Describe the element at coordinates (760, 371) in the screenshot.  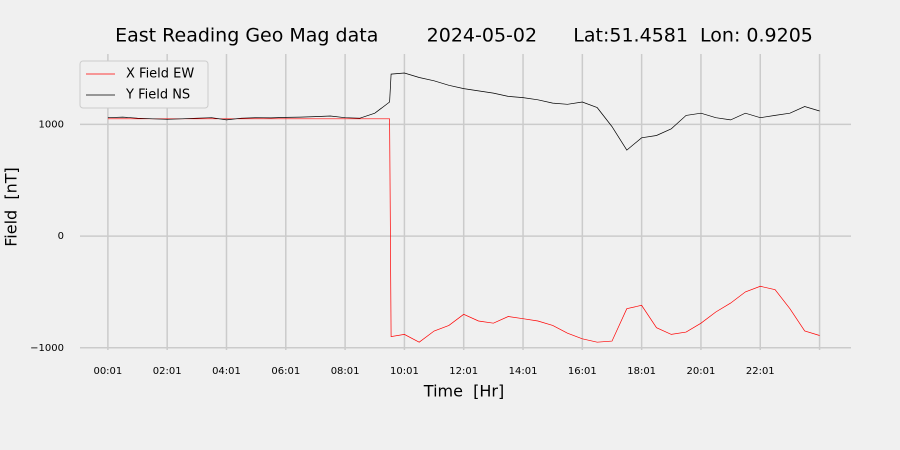
I see `x-tick-label: 22:01` at that location.